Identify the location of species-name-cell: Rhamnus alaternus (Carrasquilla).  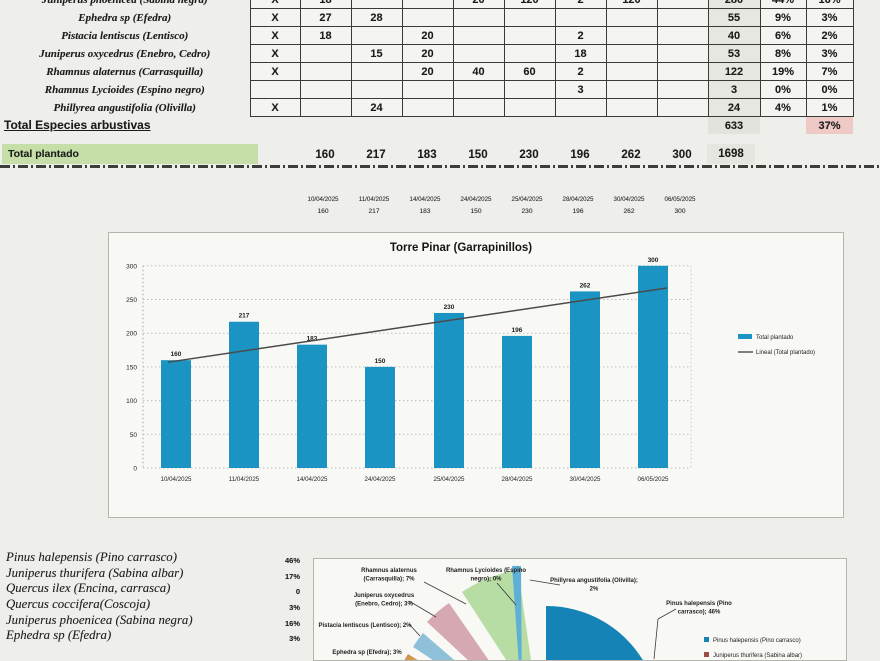
(125, 71).